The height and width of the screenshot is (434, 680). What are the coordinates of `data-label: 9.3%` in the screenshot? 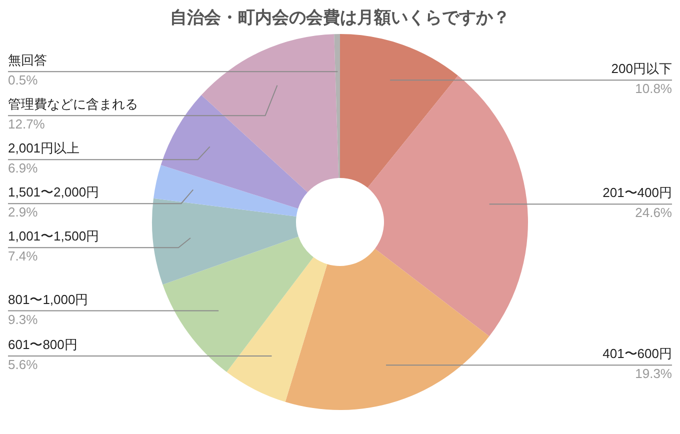 It's located at (23, 319).